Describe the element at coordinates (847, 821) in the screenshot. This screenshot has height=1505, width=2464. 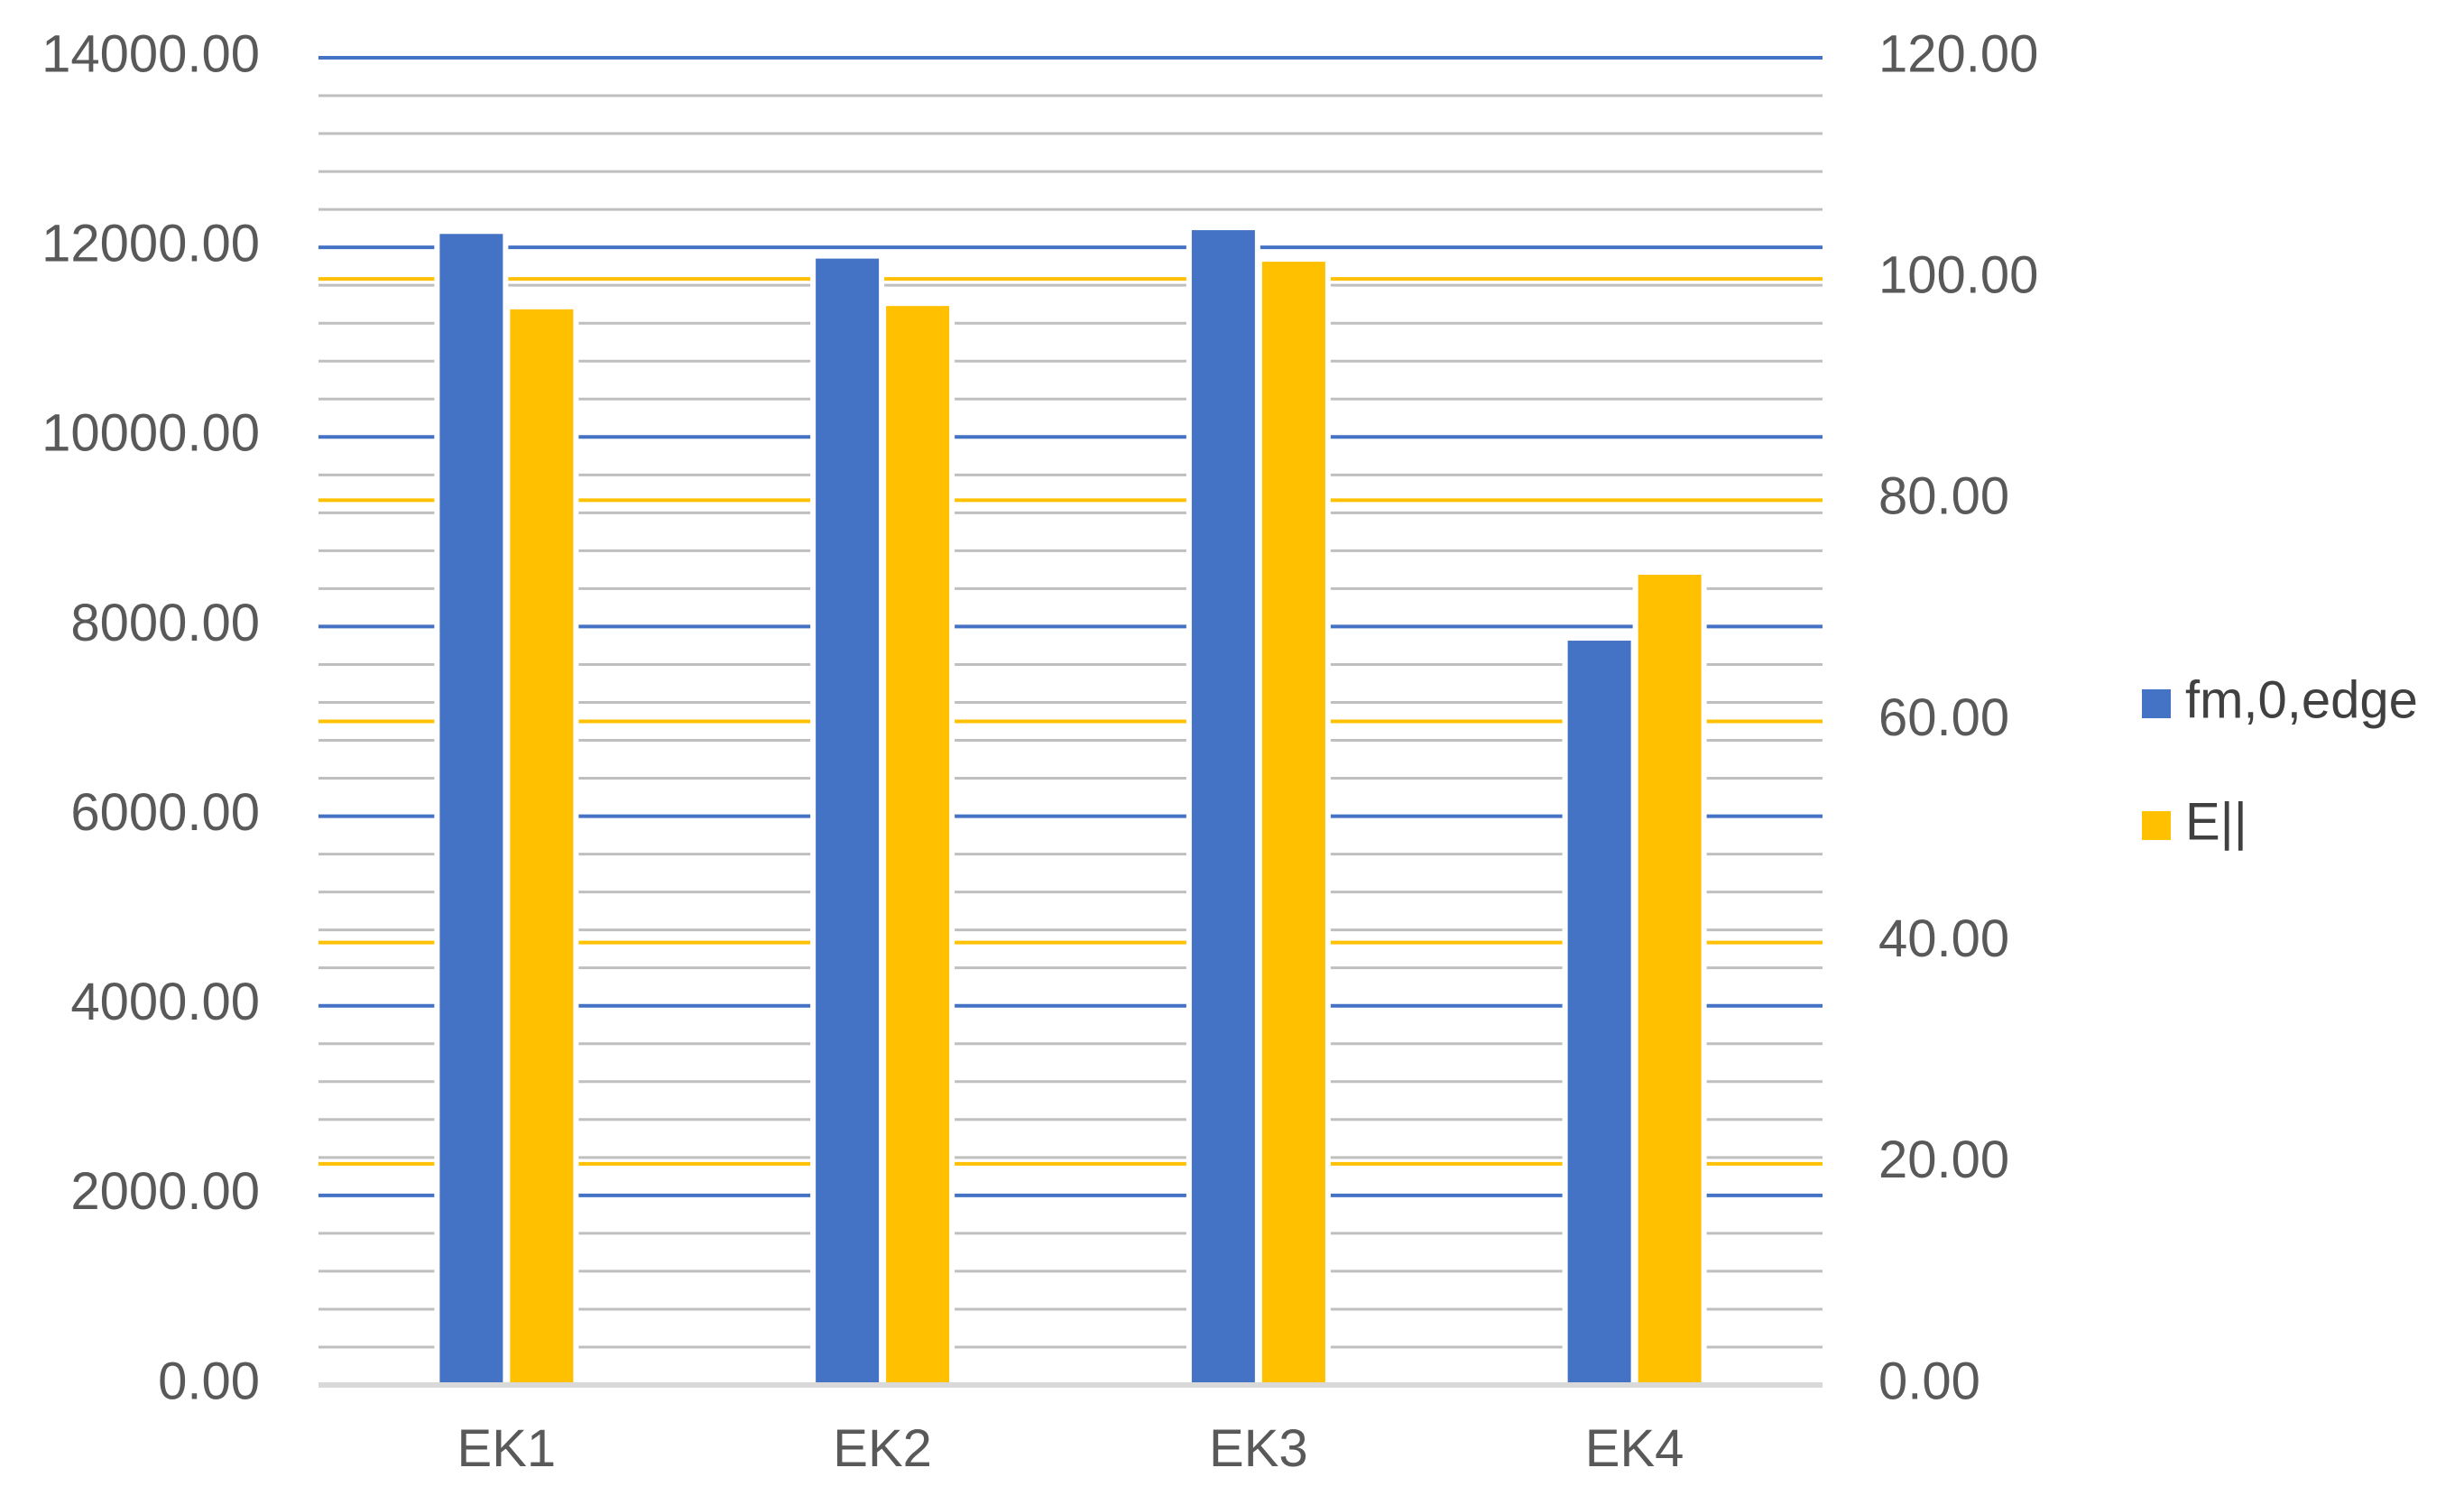
I see `bar-fm-edge-ek2` at that location.